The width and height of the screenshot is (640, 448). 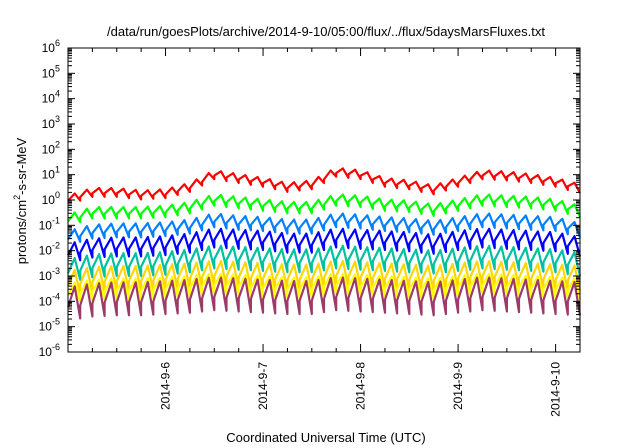 What do you see at coordinates (21, 232) in the screenshot?
I see `y-axis-label-prefix: protons/cm` at bounding box center [21, 232].